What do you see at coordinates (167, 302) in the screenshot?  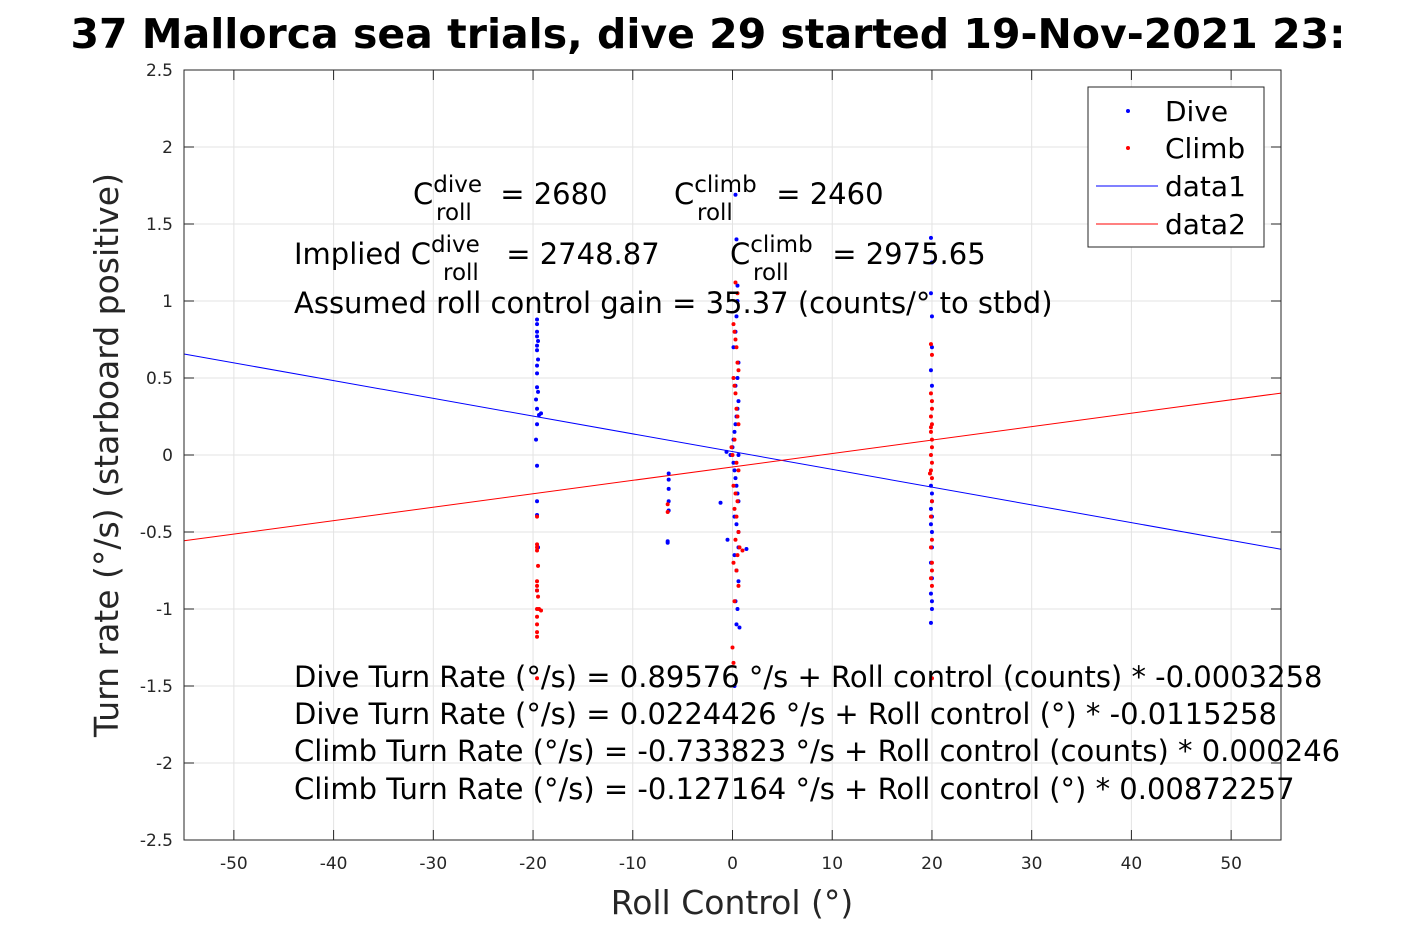 I see `y-tick-label: 1` at bounding box center [167, 302].